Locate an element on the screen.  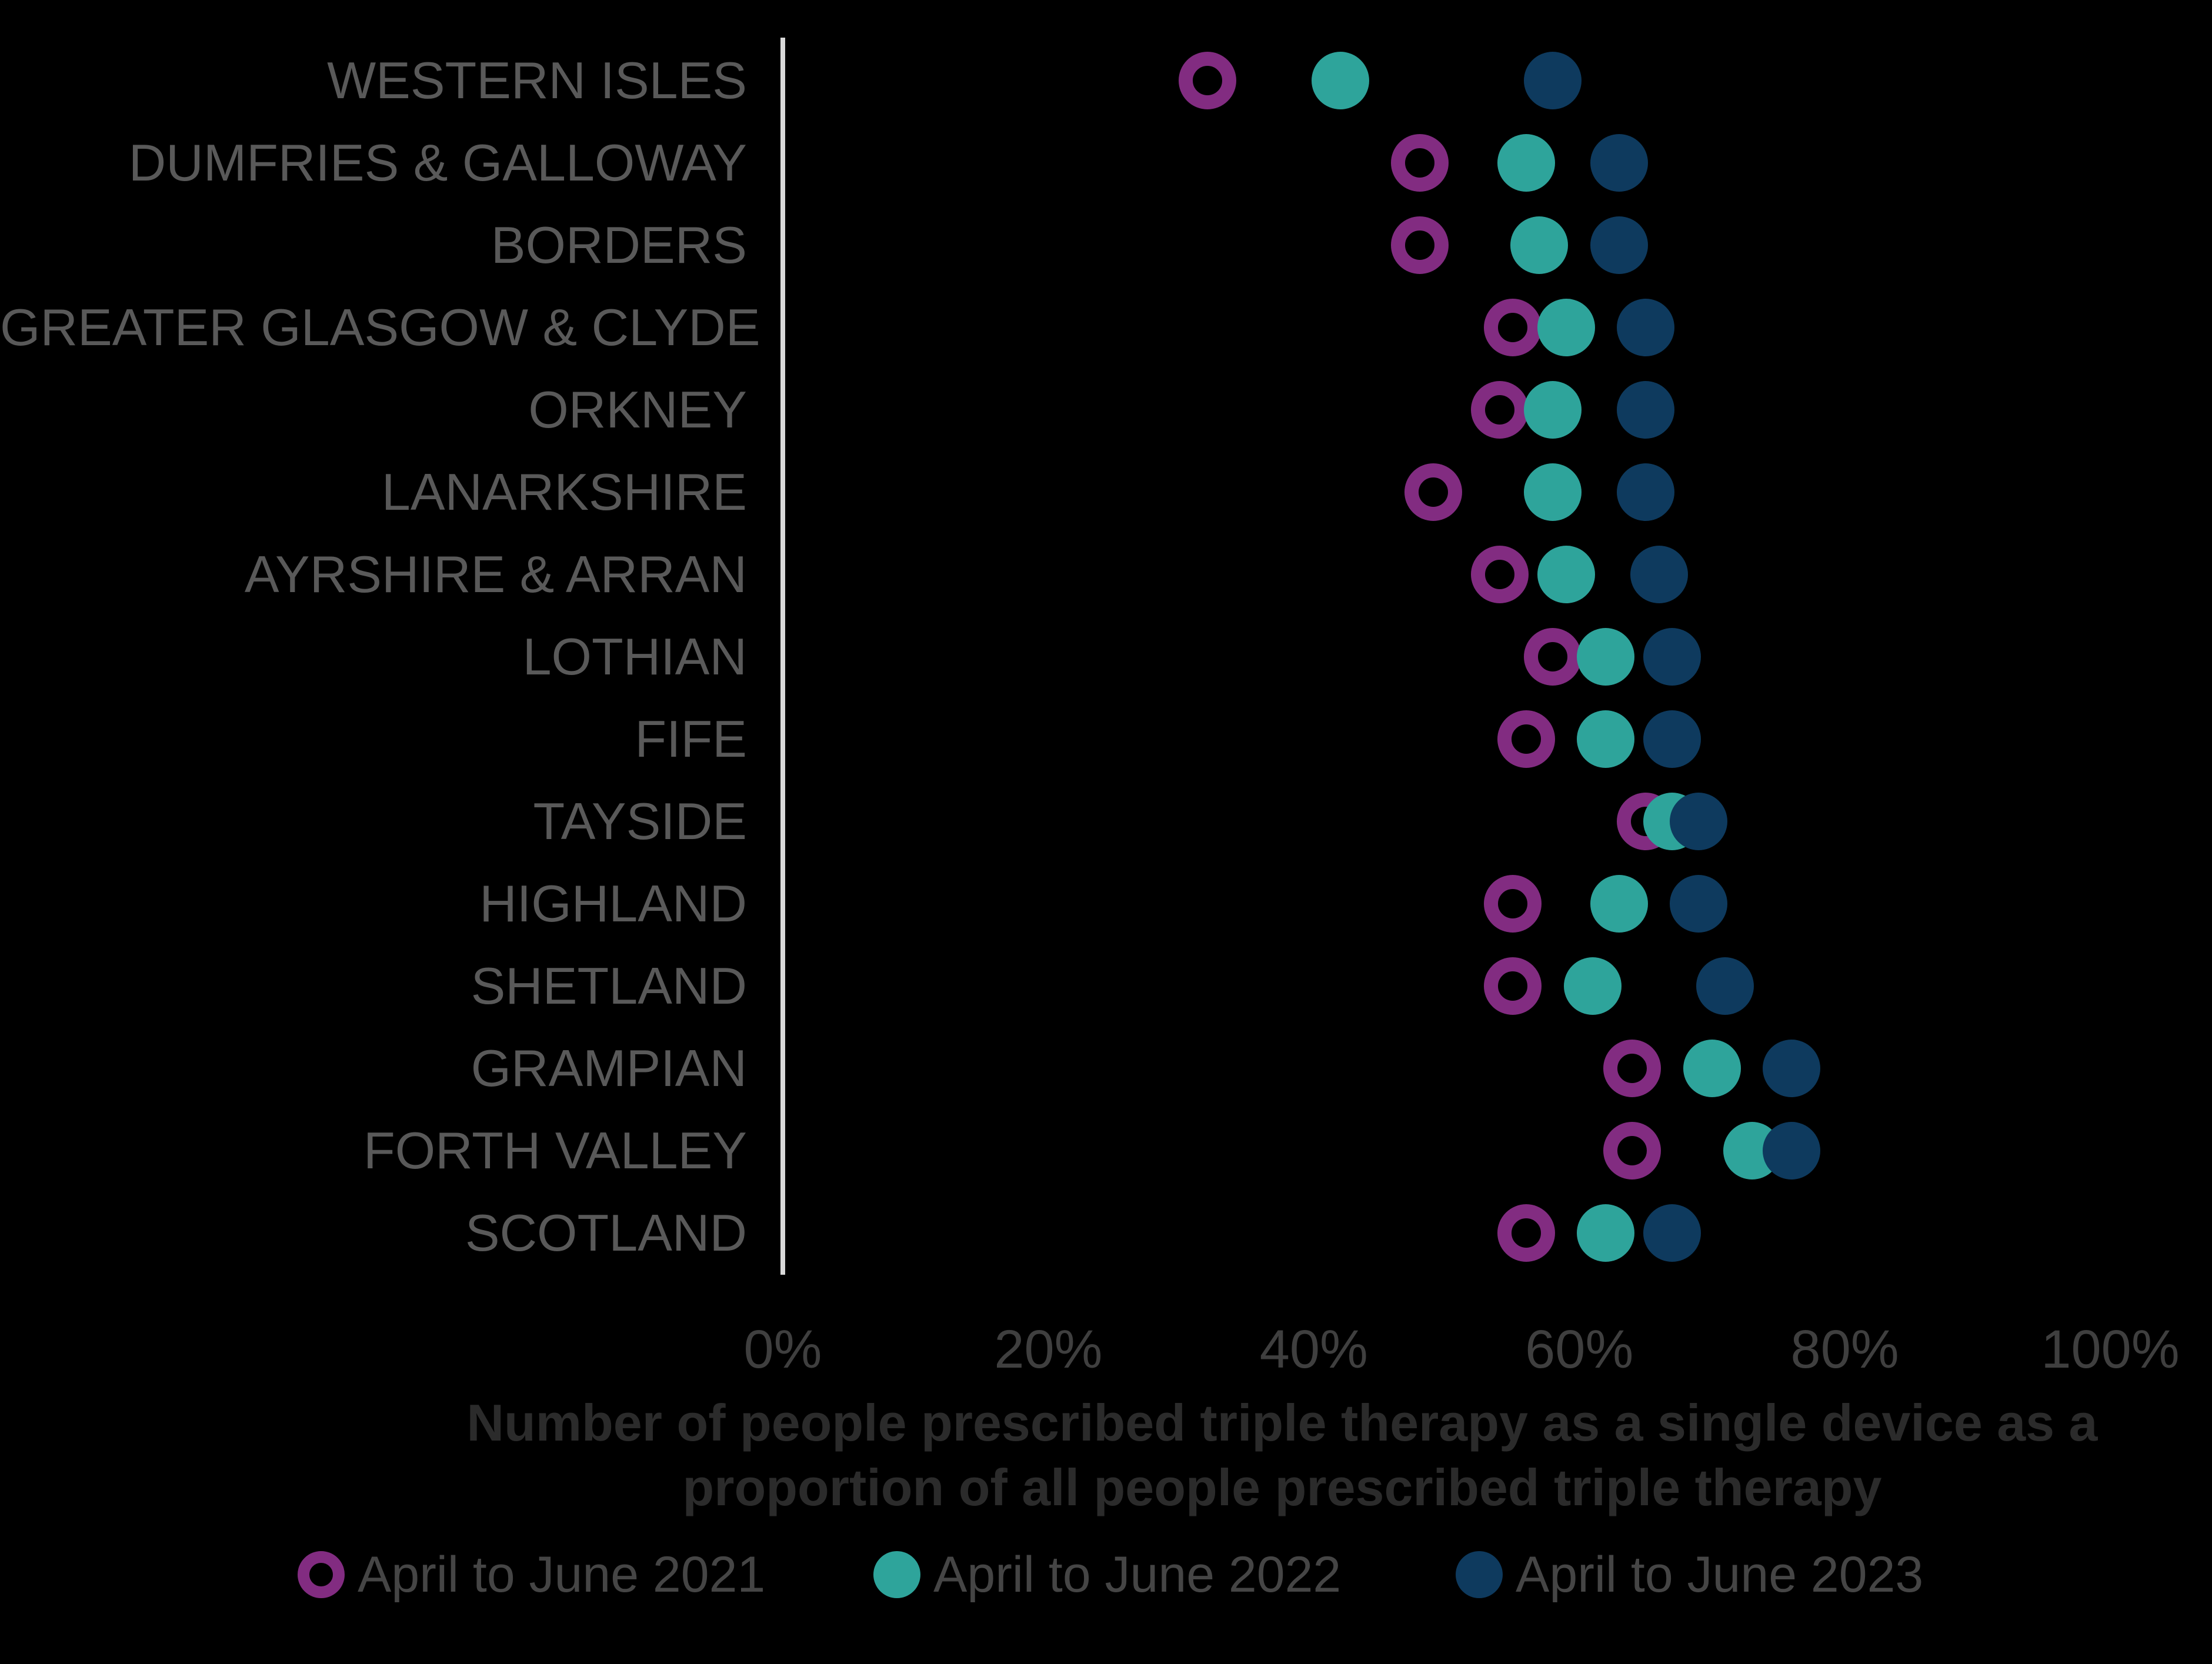
legend-item-2023: April to June 2023 is located at coordinates (1689, 1574).